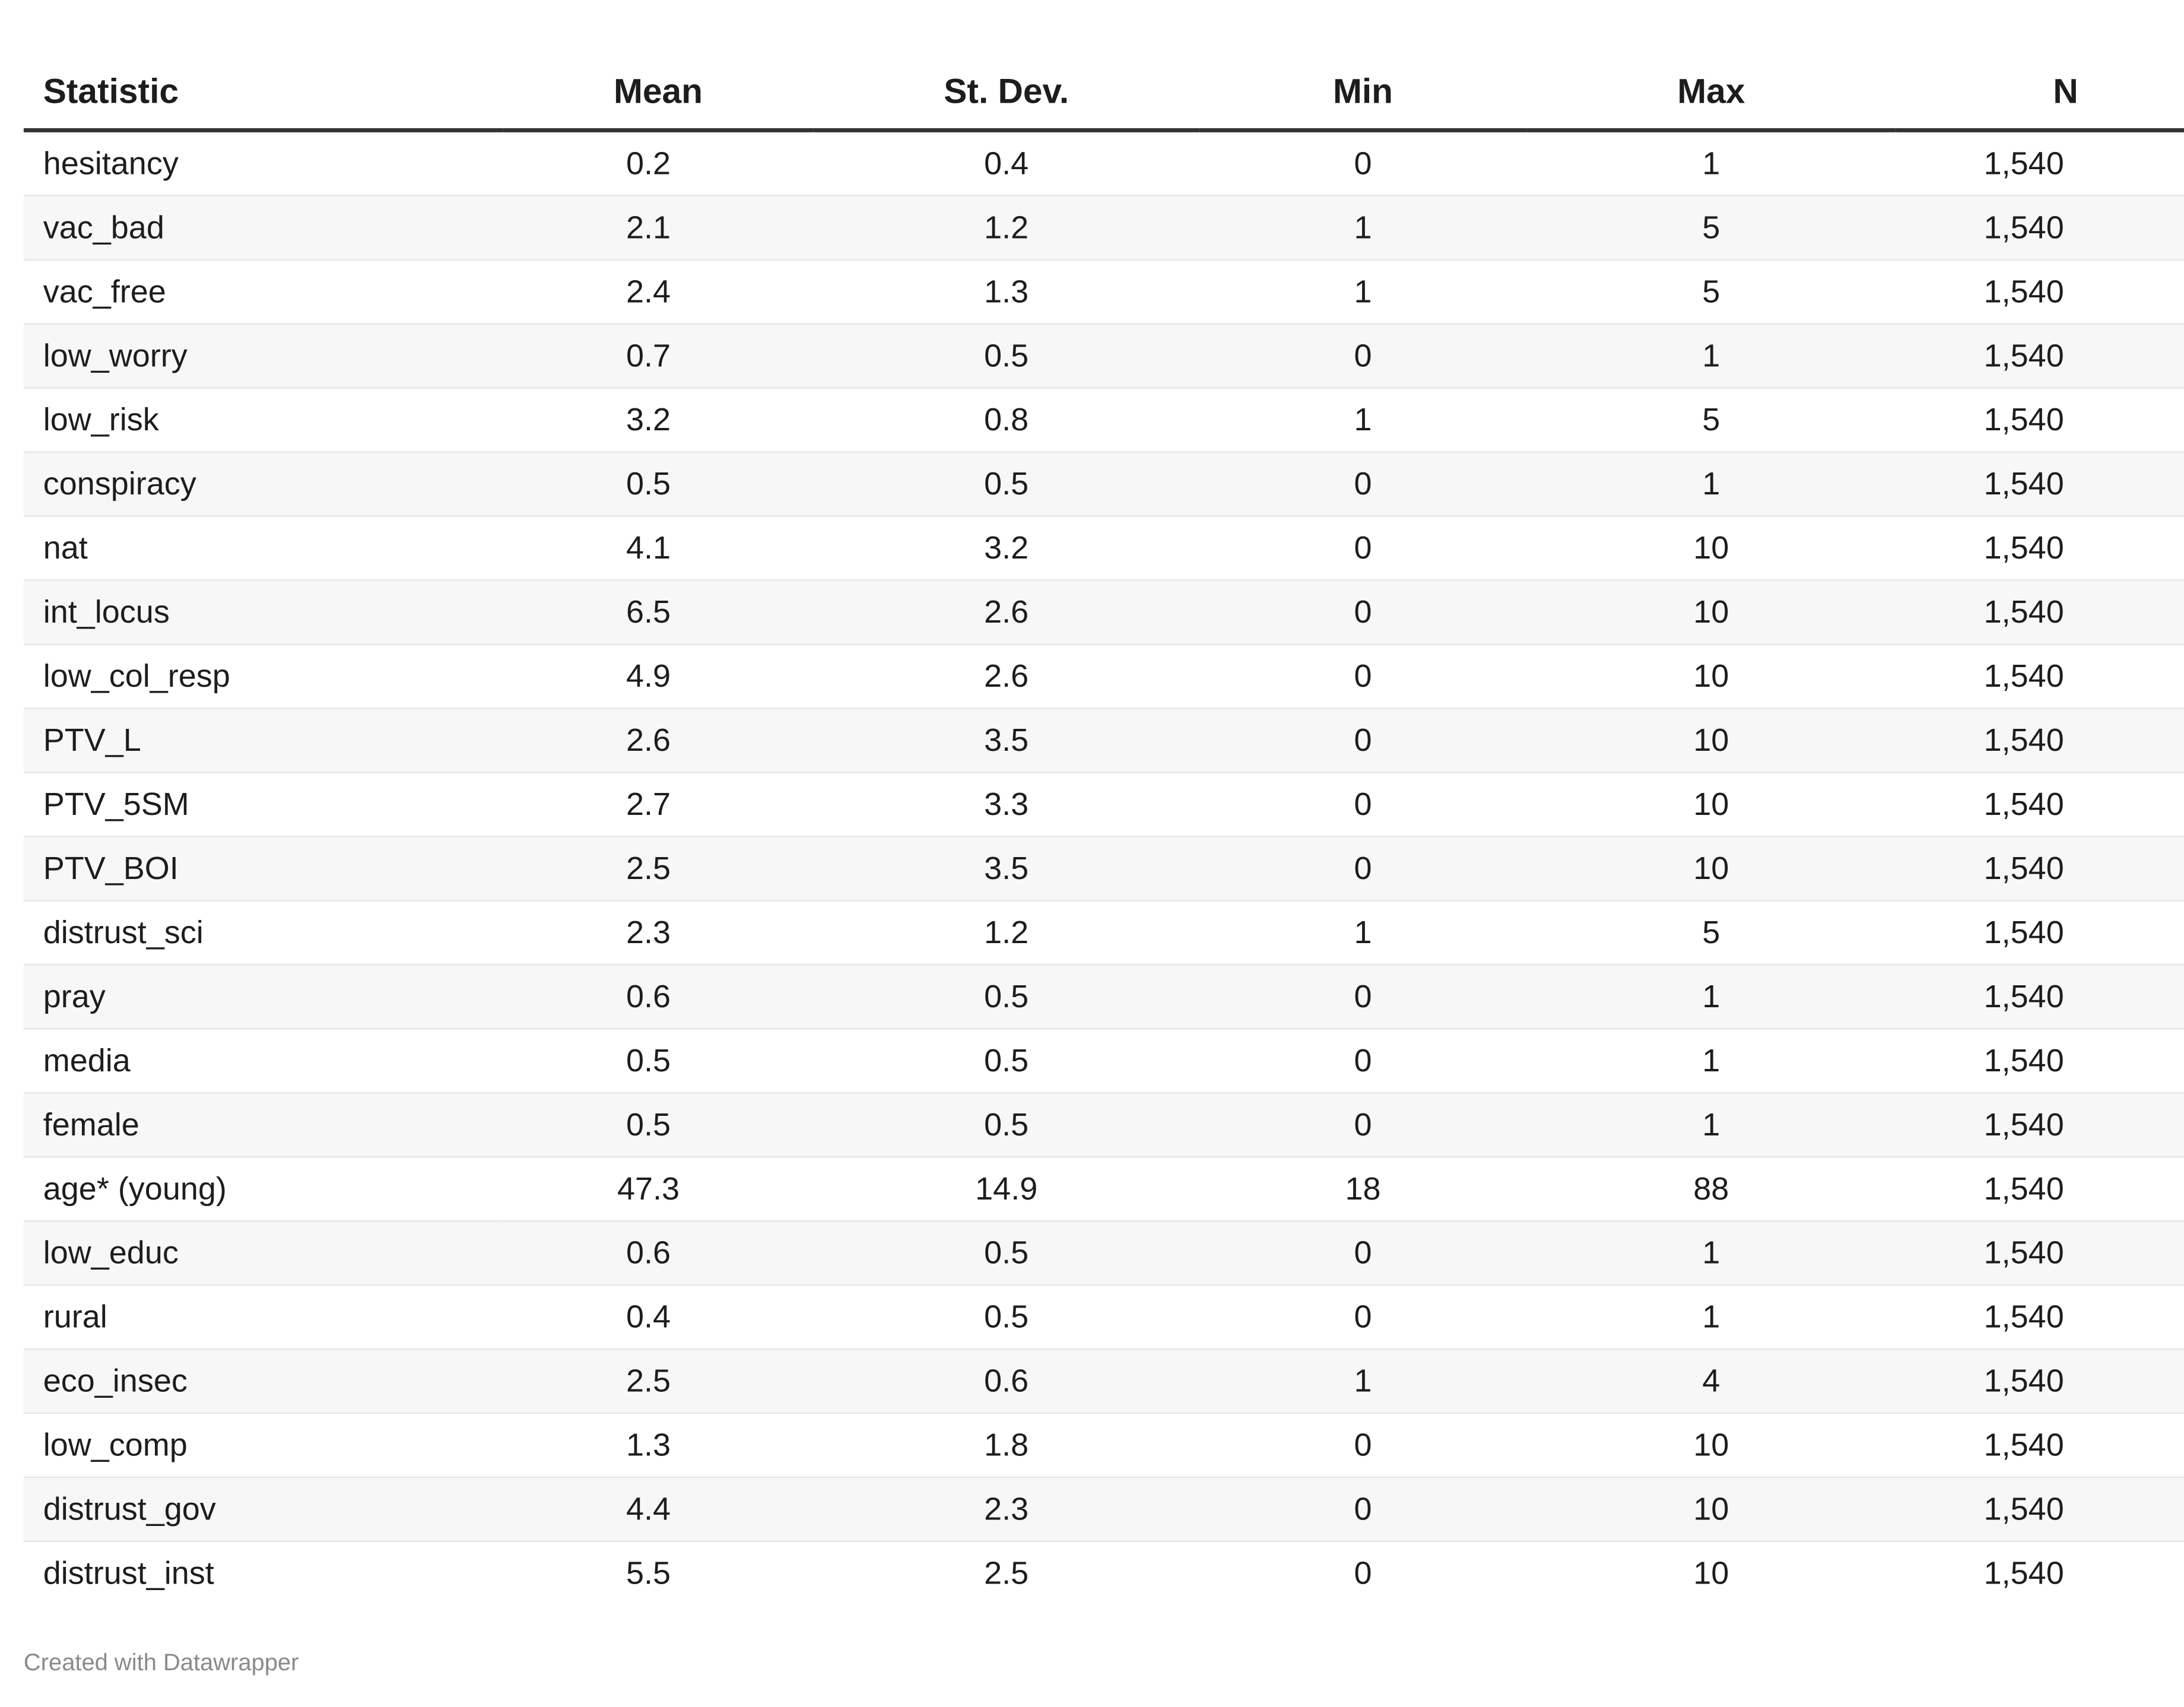 The width and height of the screenshot is (2184, 1707). What do you see at coordinates (1103, 1189) in the screenshot?
I see `table-row: age* (young) 47.3 14.9 18 88 1,540` at bounding box center [1103, 1189].